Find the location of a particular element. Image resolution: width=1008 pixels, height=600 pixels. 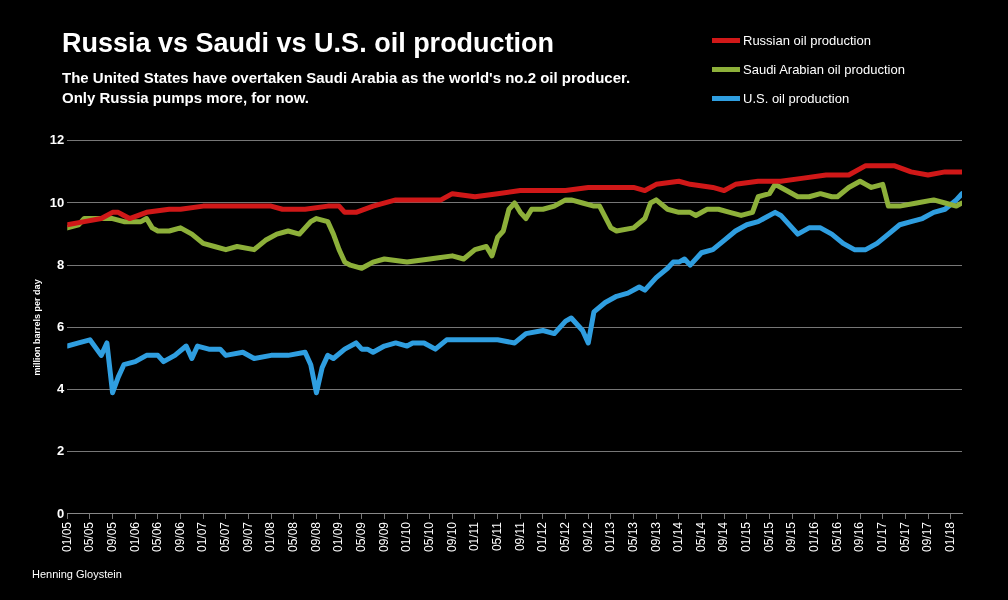

x-tick-label: 01/09 is located at coordinates (338, 536).